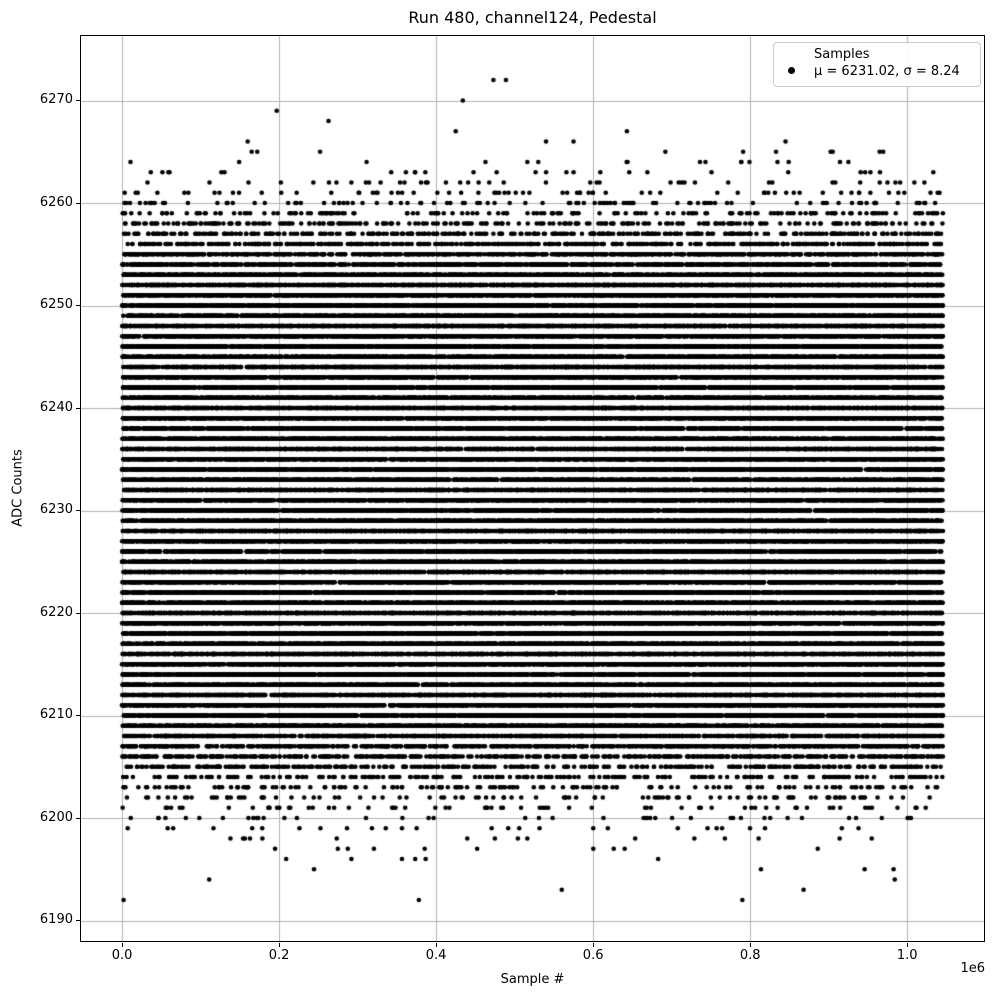 The height and width of the screenshot is (1000, 1000). What do you see at coordinates (56, 305) in the screenshot?
I see `y-tick-label: 6250` at bounding box center [56, 305].